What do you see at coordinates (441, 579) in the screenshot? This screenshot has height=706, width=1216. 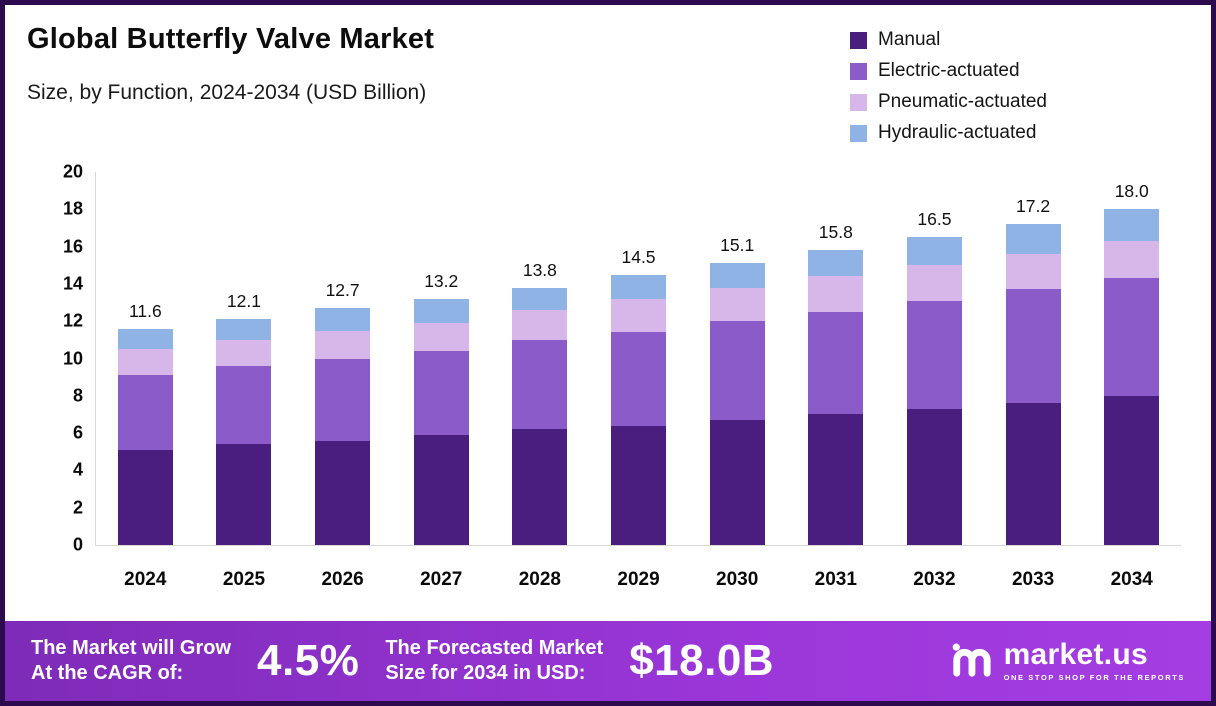 I see `x-axis-label: 2027` at bounding box center [441, 579].